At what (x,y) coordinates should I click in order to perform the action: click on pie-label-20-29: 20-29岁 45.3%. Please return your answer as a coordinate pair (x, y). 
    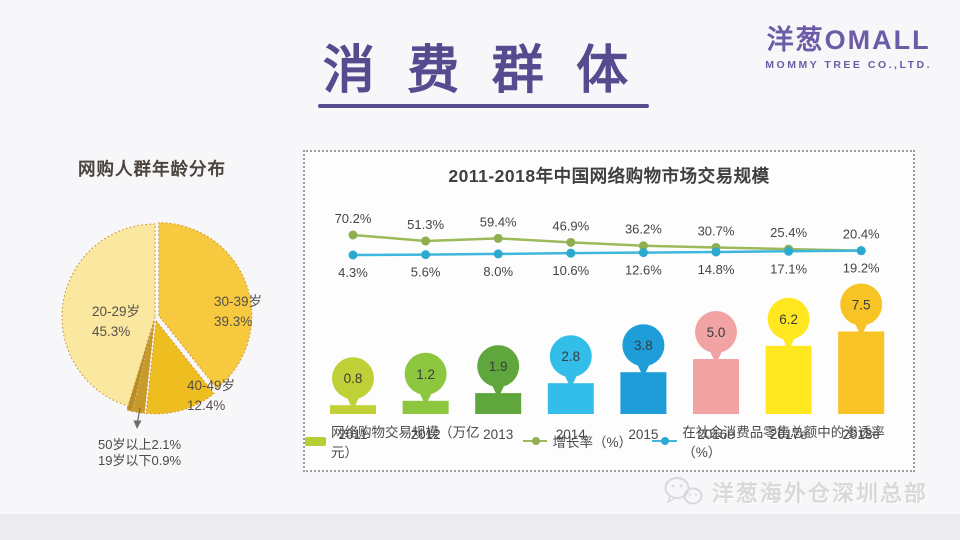
    Looking at the image, I should click on (116, 321).